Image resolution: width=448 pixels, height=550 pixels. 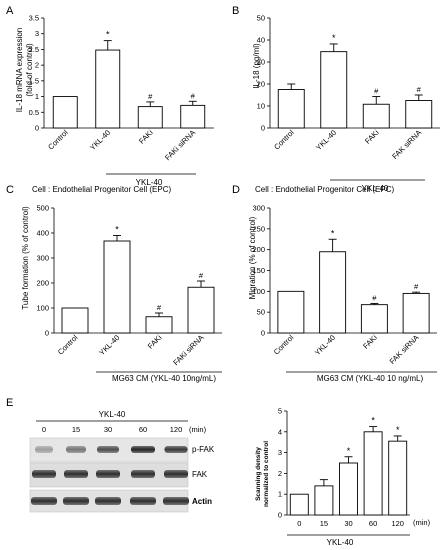 What do you see at coordinates (261, 84) in the screenshot?
I see `panel-b-ytick-label: 20` at bounding box center [261, 84].